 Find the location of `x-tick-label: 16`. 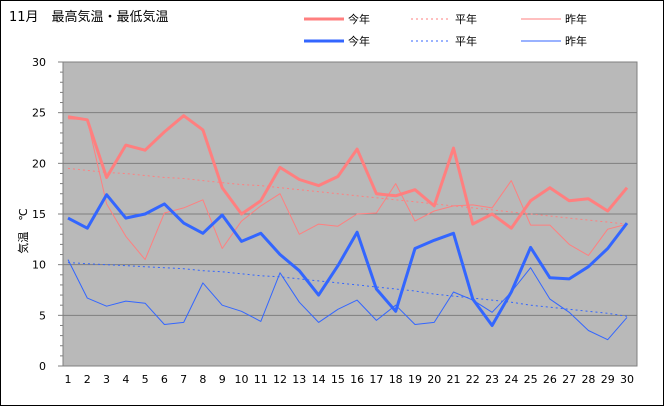

x-tick-label: 16 is located at coordinates (357, 379).